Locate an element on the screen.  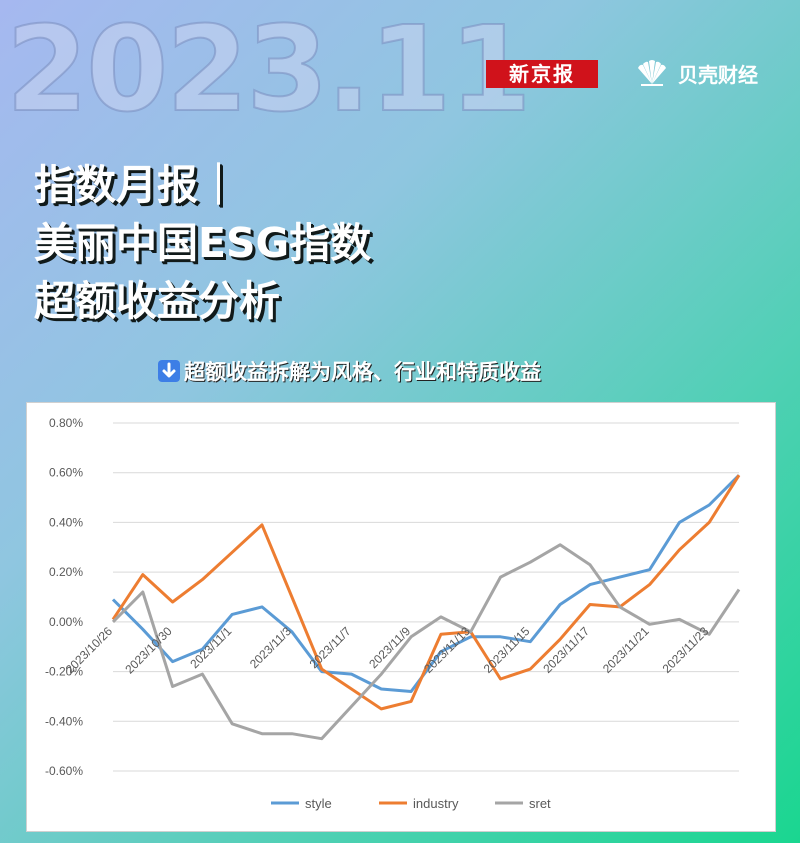
y-tick-label: 0.20% is located at coordinates (66, 572).